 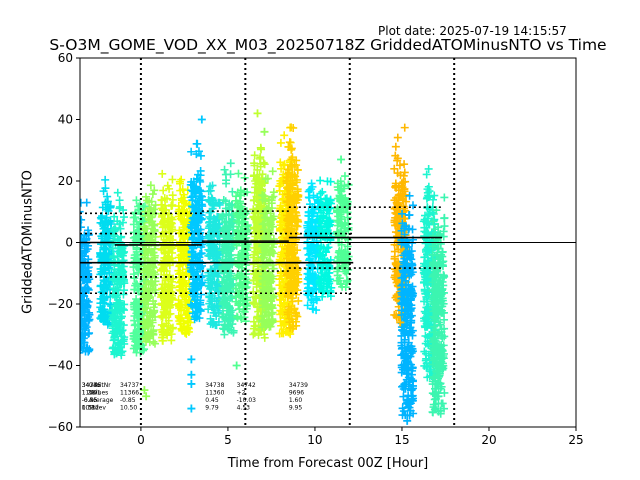 What do you see at coordinates (212, 408) in the screenshot?
I see `annotation-text: 9.79` at bounding box center [212, 408].